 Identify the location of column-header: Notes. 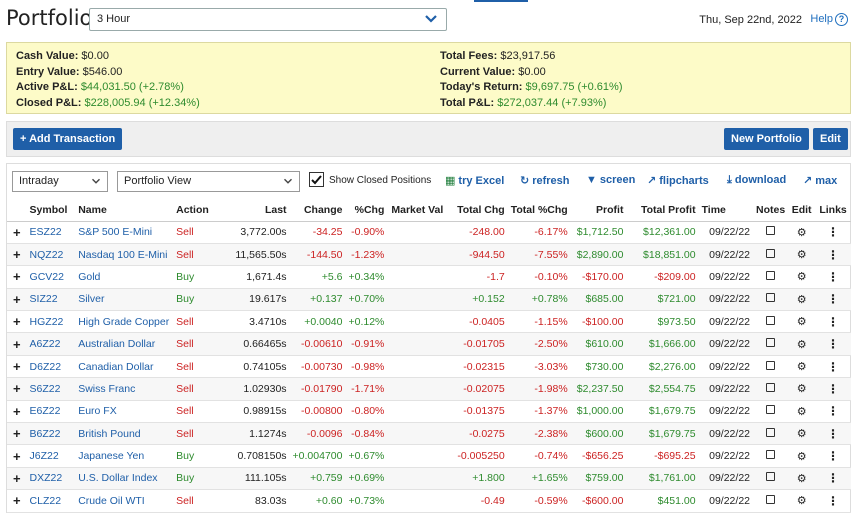
(771, 210).